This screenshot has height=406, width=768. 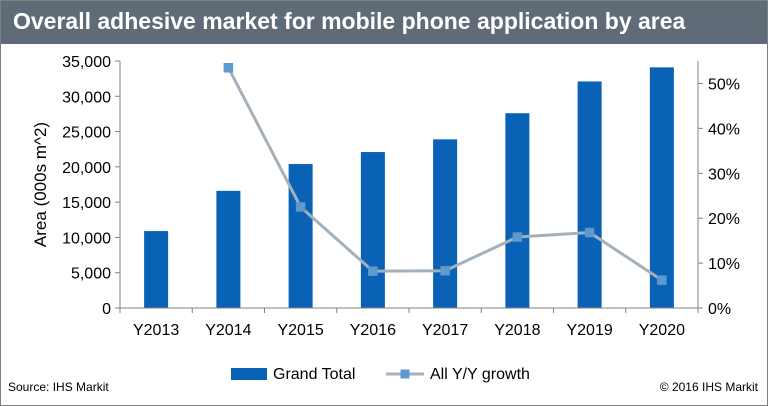 What do you see at coordinates (86, 97) in the screenshot?
I see `y-tick-label-left: 30,000` at bounding box center [86, 97].